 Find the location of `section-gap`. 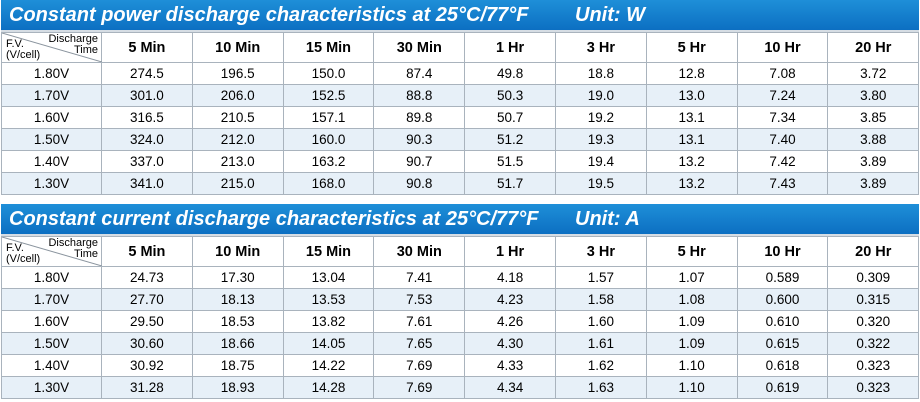

section-gap is located at coordinates (460, 199).